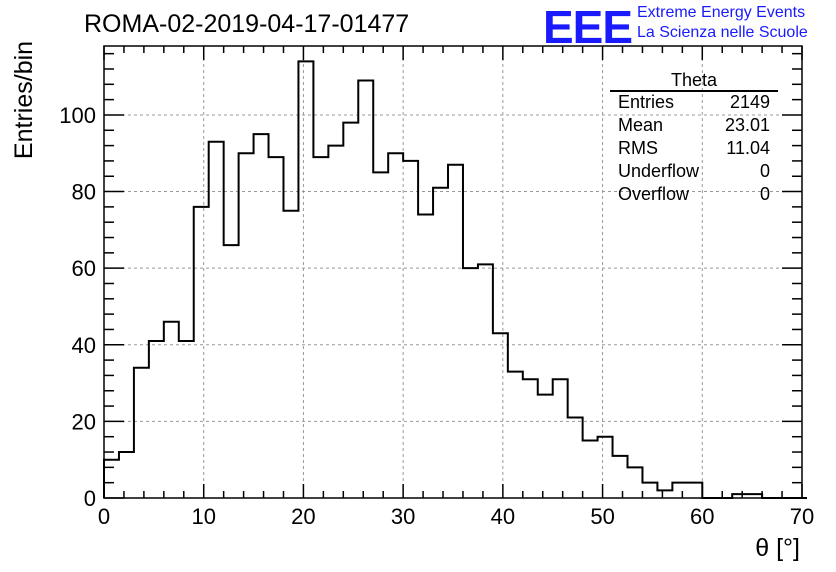 The height and width of the screenshot is (572, 836). Describe the element at coordinates (104, 516) in the screenshot. I see `x-tick-label: 0` at that location.